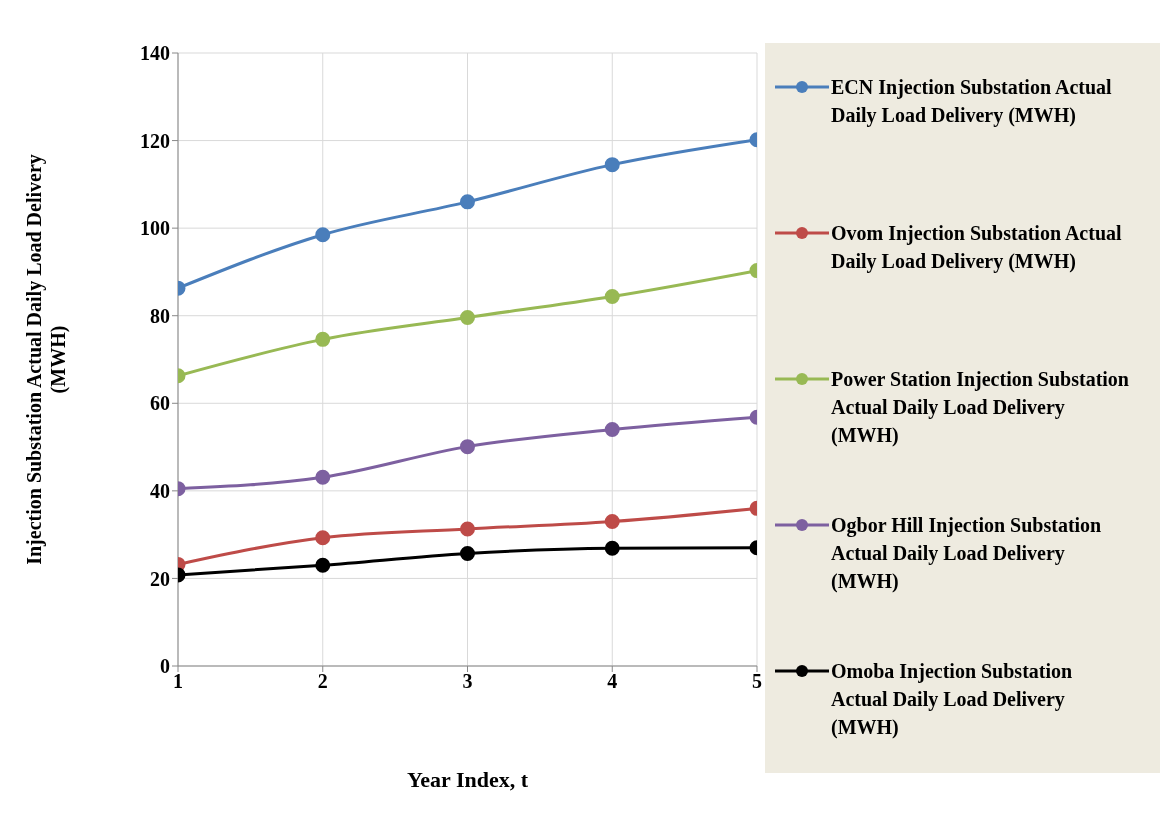 The height and width of the screenshot is (834, 1175). What do you see at coordinates (467, 779) in the screenshot?
I see `x-axis-title: Year Index, t` at bounding box center [467, 779].